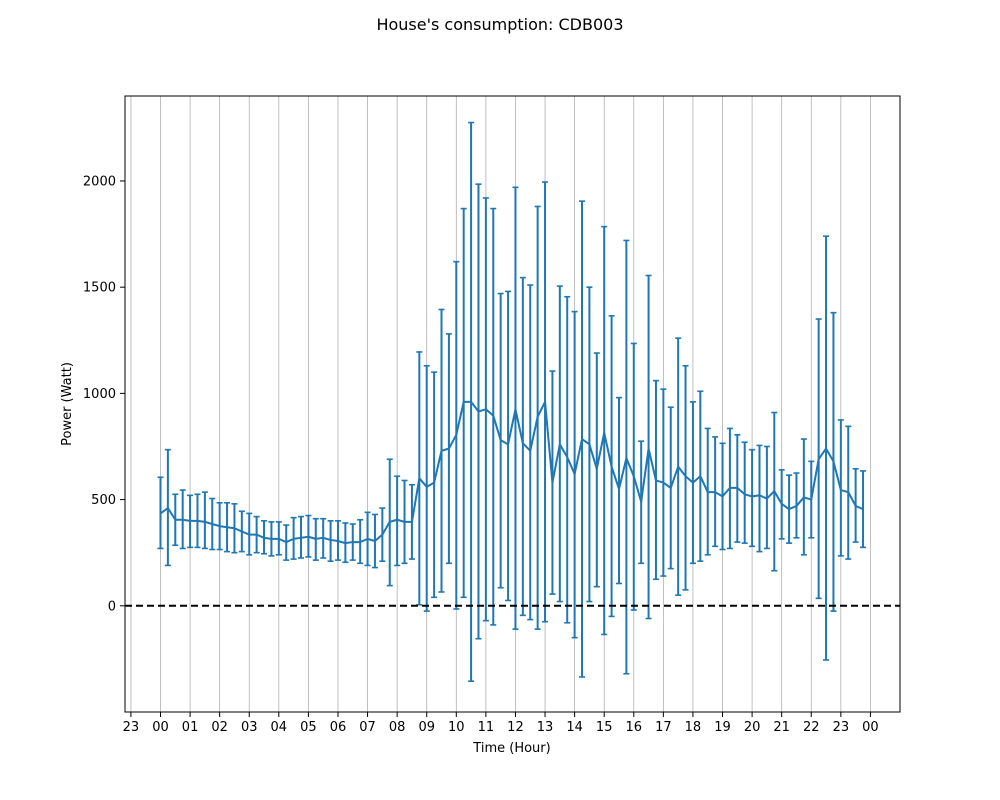 This screenshot has width=1000, height=800. I want to click on x-tick-label: 03, so click(249, 727).